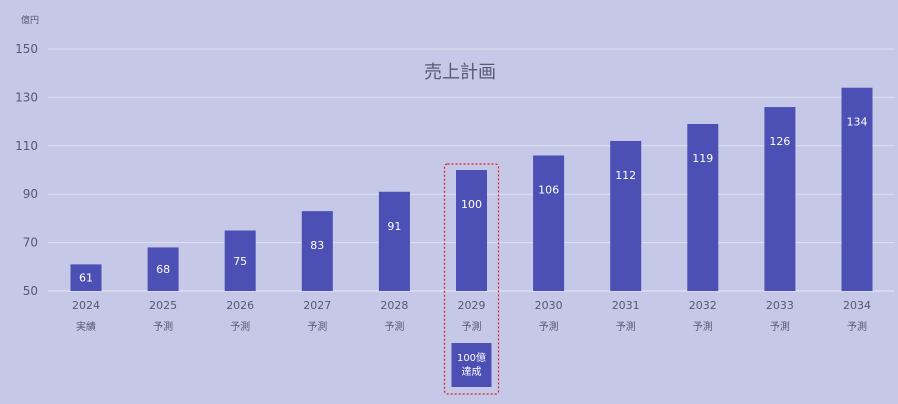 Image resolution: width=898 pixels, height=404 pixels. Describe the element at coordinates (30, 243) in the screenshot. I see `y-tick-label: 70` at that location.